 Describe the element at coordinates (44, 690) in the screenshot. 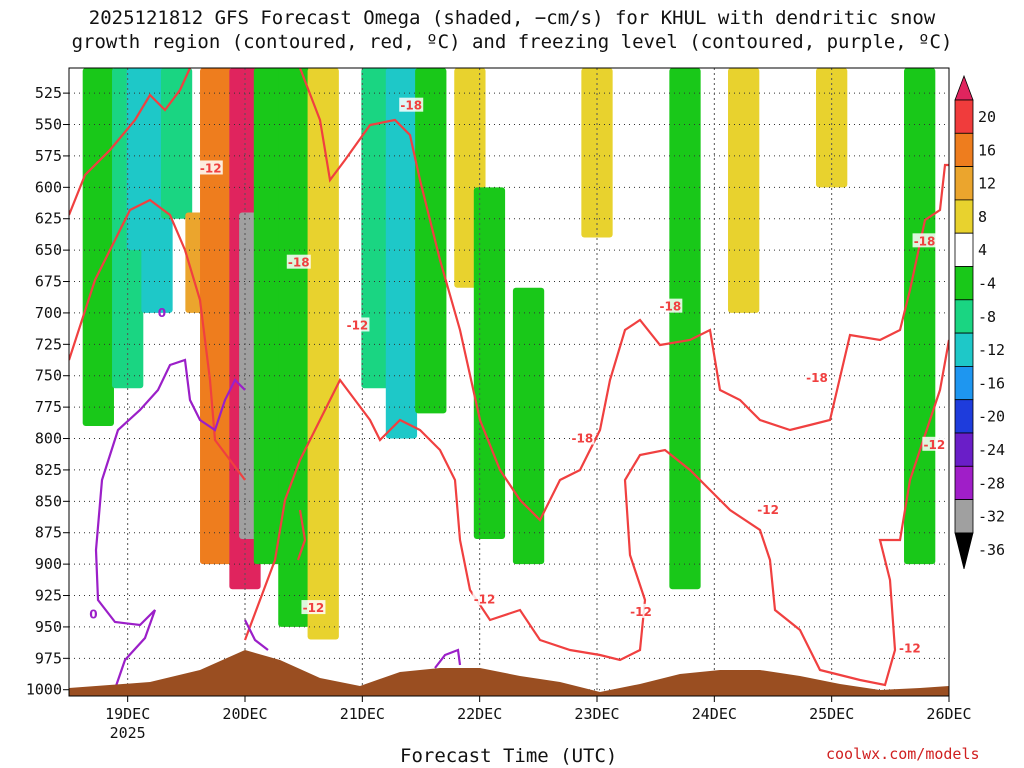

I see `y-tick-label-1000: 1000` at that location.